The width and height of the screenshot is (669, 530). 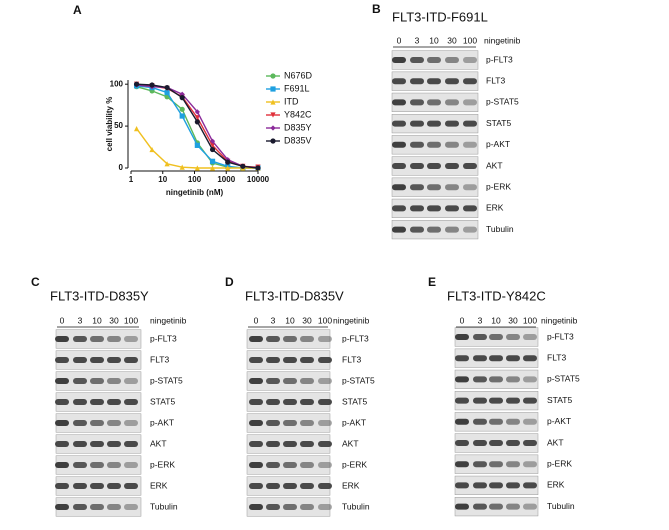 I want to click on row-label: p-FLT3, so click(x=560, y=336).